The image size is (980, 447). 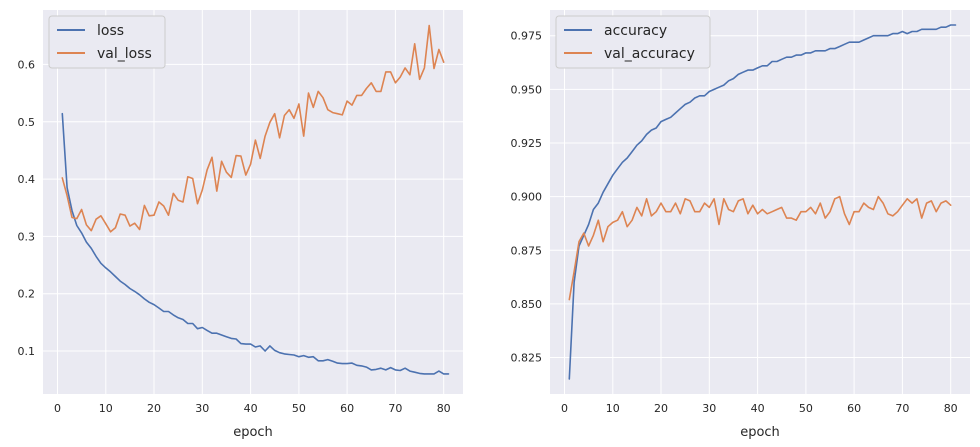 I want to click on y-tick-label: 0.950, so click(x=527, y=89).